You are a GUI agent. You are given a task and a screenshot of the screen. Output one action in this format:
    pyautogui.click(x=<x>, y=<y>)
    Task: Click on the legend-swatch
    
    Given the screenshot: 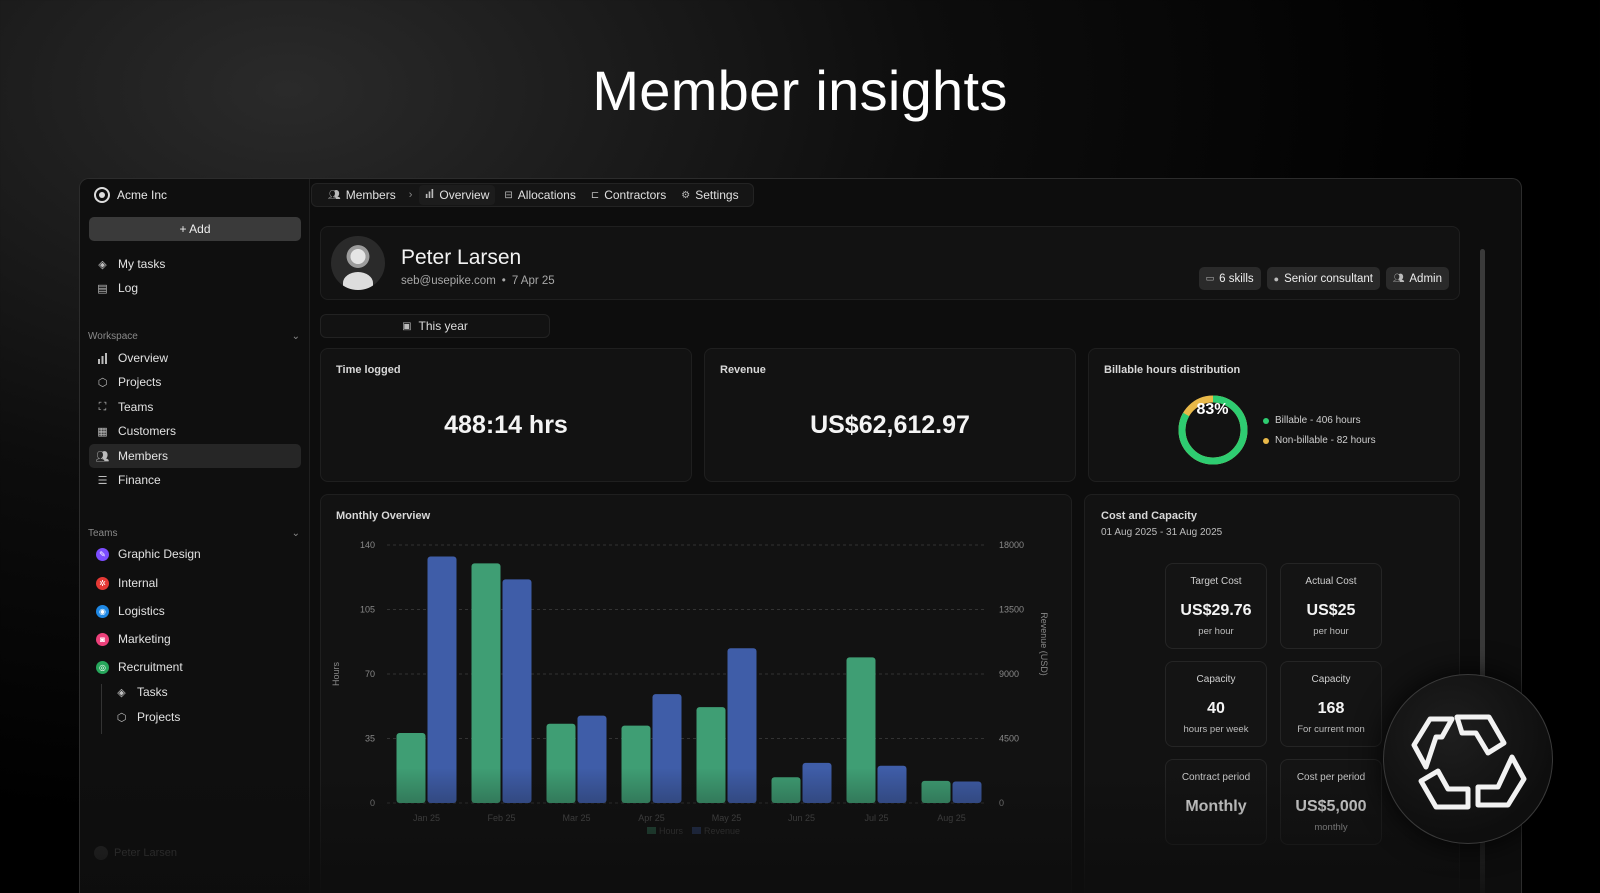 What is the action you would take?
    pyautogui.click(x=651, y=830)
    